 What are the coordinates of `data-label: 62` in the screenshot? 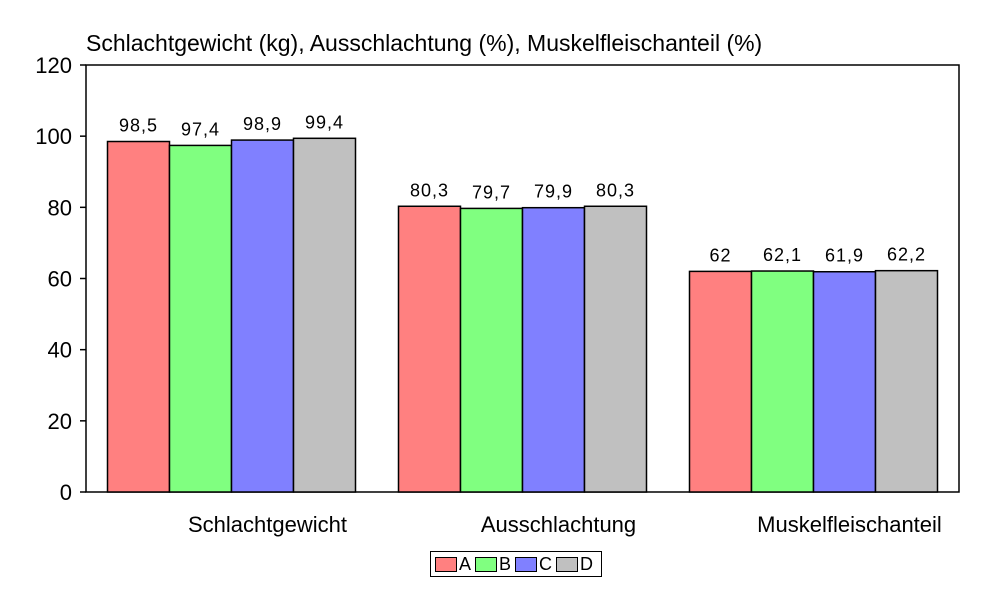 It's located at (720, 255).